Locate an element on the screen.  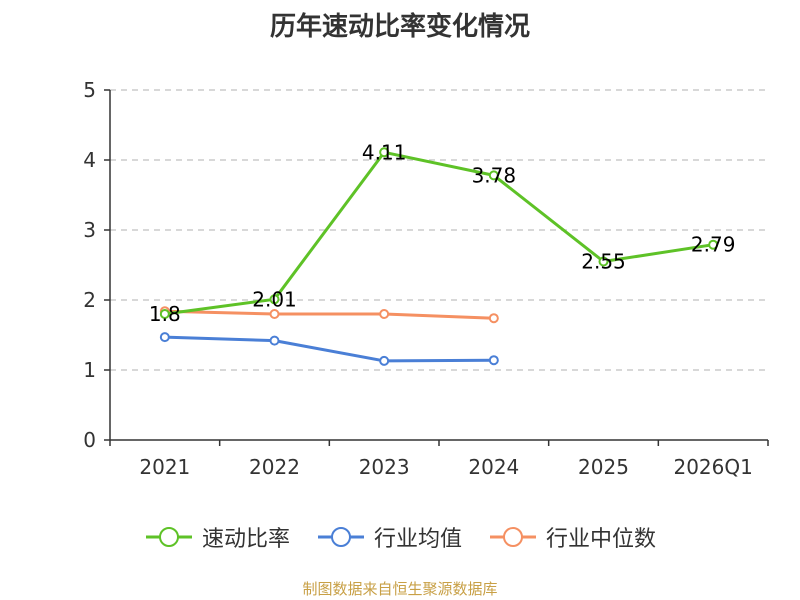
legend-item: 速动比率 is located at coordinates (217, 537).